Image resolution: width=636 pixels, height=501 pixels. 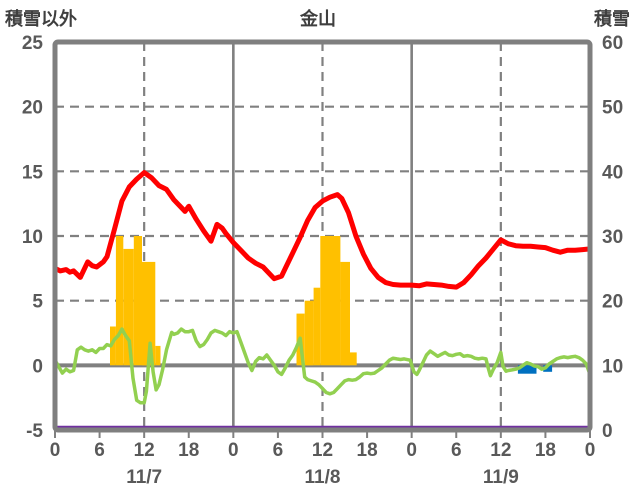 I want to click on left-axis-tick-label: 5, so click(x=37, y=302).